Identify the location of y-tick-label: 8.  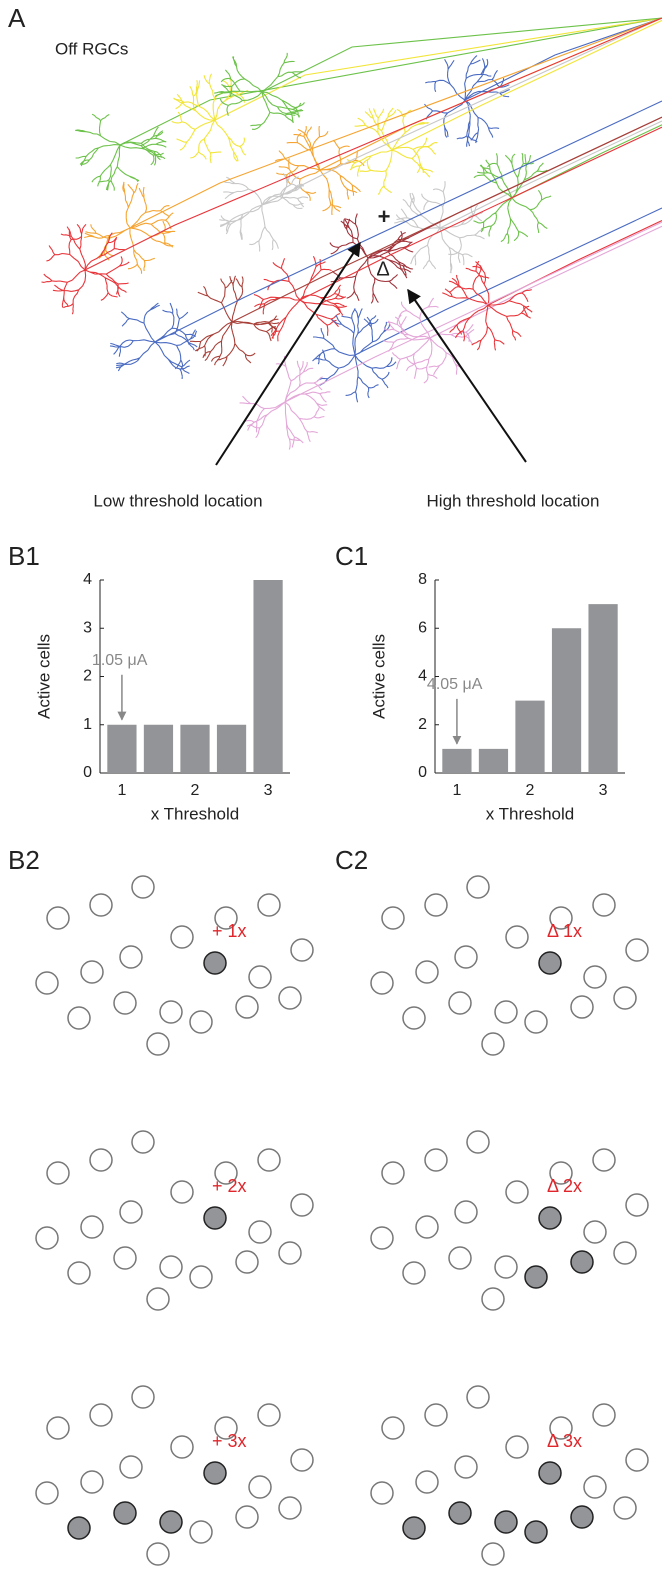
(422, 579).